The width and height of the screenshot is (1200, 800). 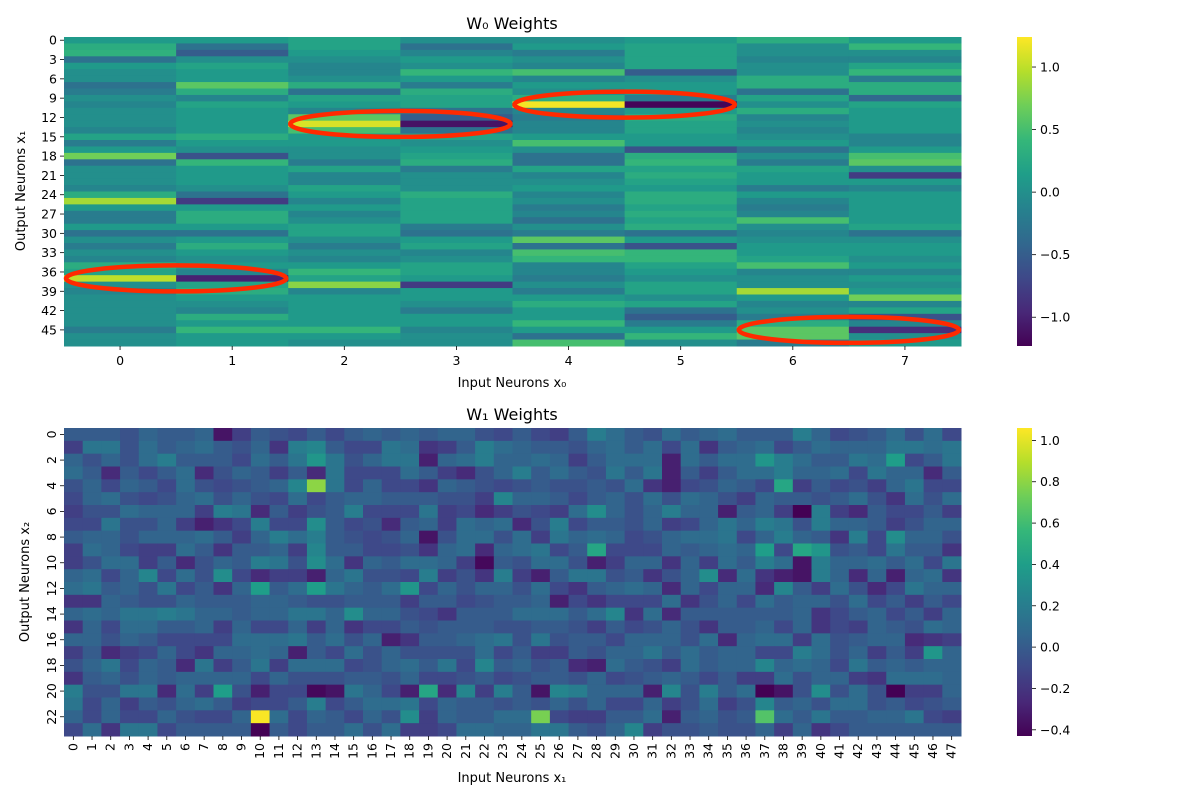 What do you see at coordinates (53, 98) in the screenshot?
I see `y-tick-label: 9` at bounding box center [53, 98].